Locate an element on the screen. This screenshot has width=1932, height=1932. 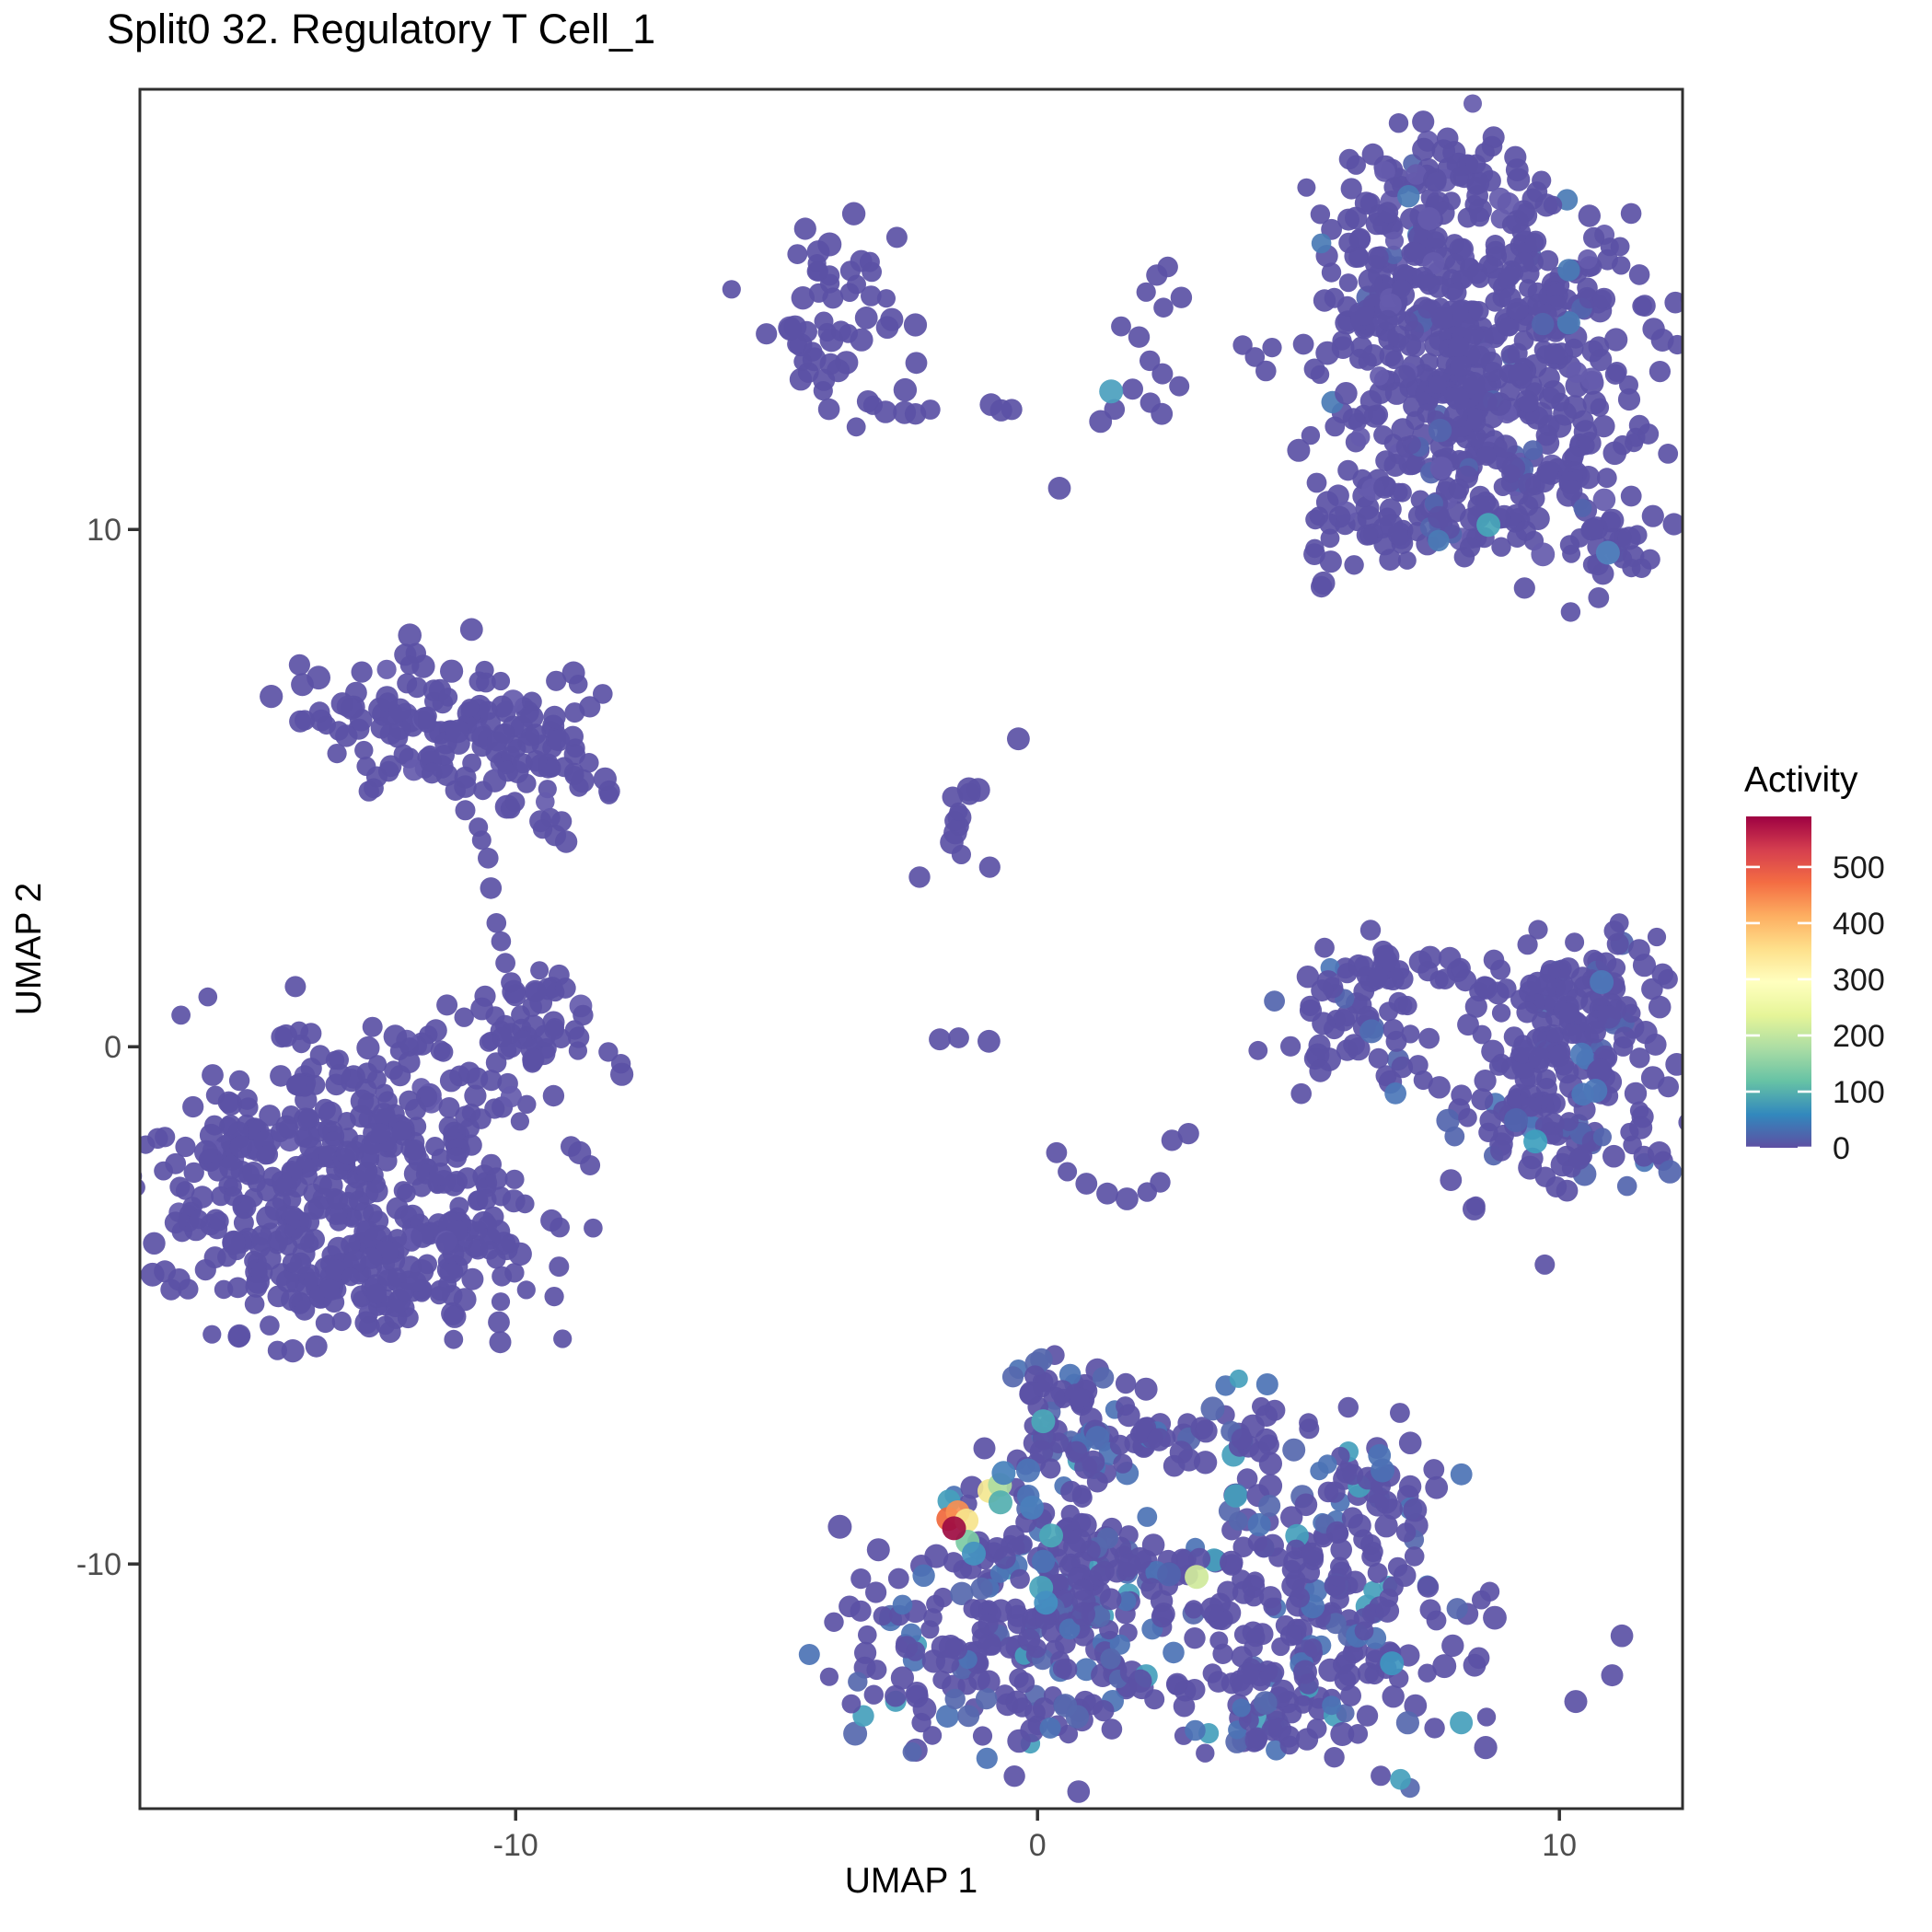
legend-tick-label: 0 is located at coordinates (1842, 1149).